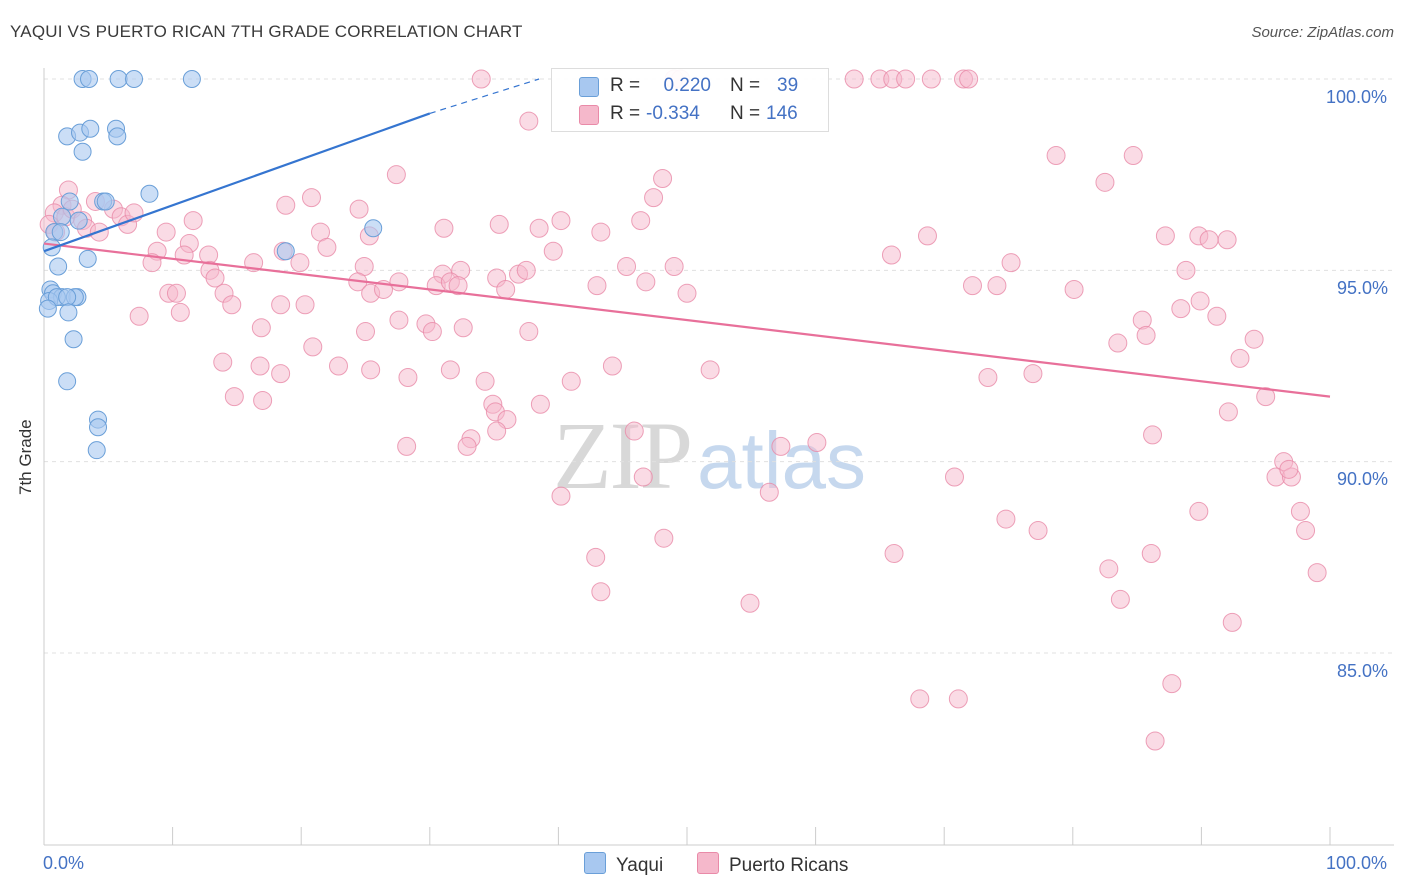 The height and width of the screenshot is (892, 1406). I want to click on legend-item-puerto-ricans: Puerto Ricans, so click(772, 864).